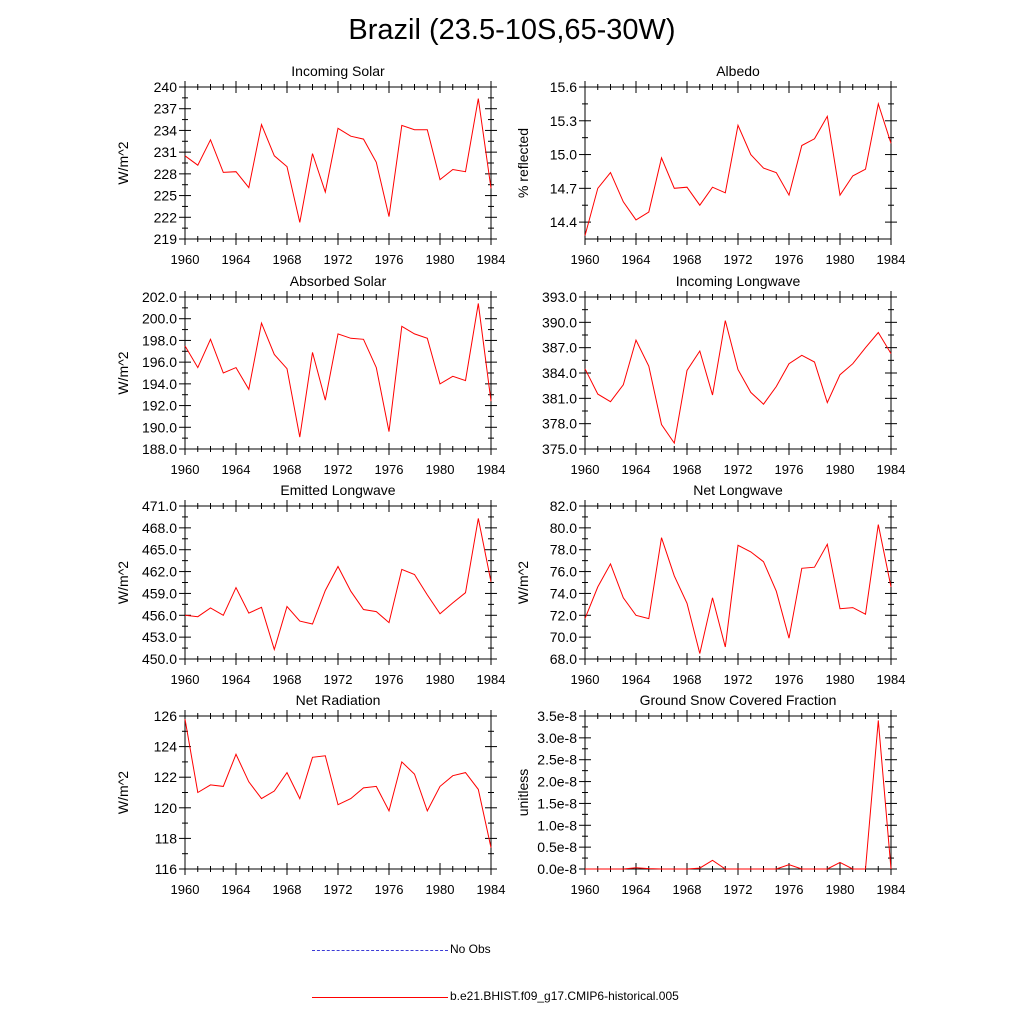 This screenshot has width=1024, height=1024. What do you see at coordinates (159, 659) in the screenshot?
I see `y-tick-label: 450.0` at bounding box center [159, 659].